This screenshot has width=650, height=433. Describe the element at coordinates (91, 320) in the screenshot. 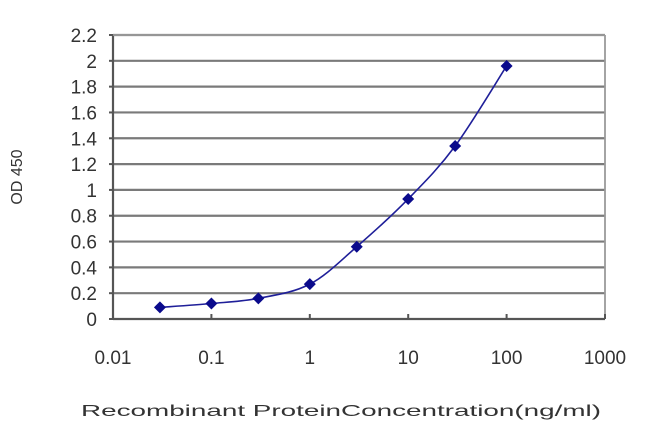

I see `y-tick-label: 0` at that location.